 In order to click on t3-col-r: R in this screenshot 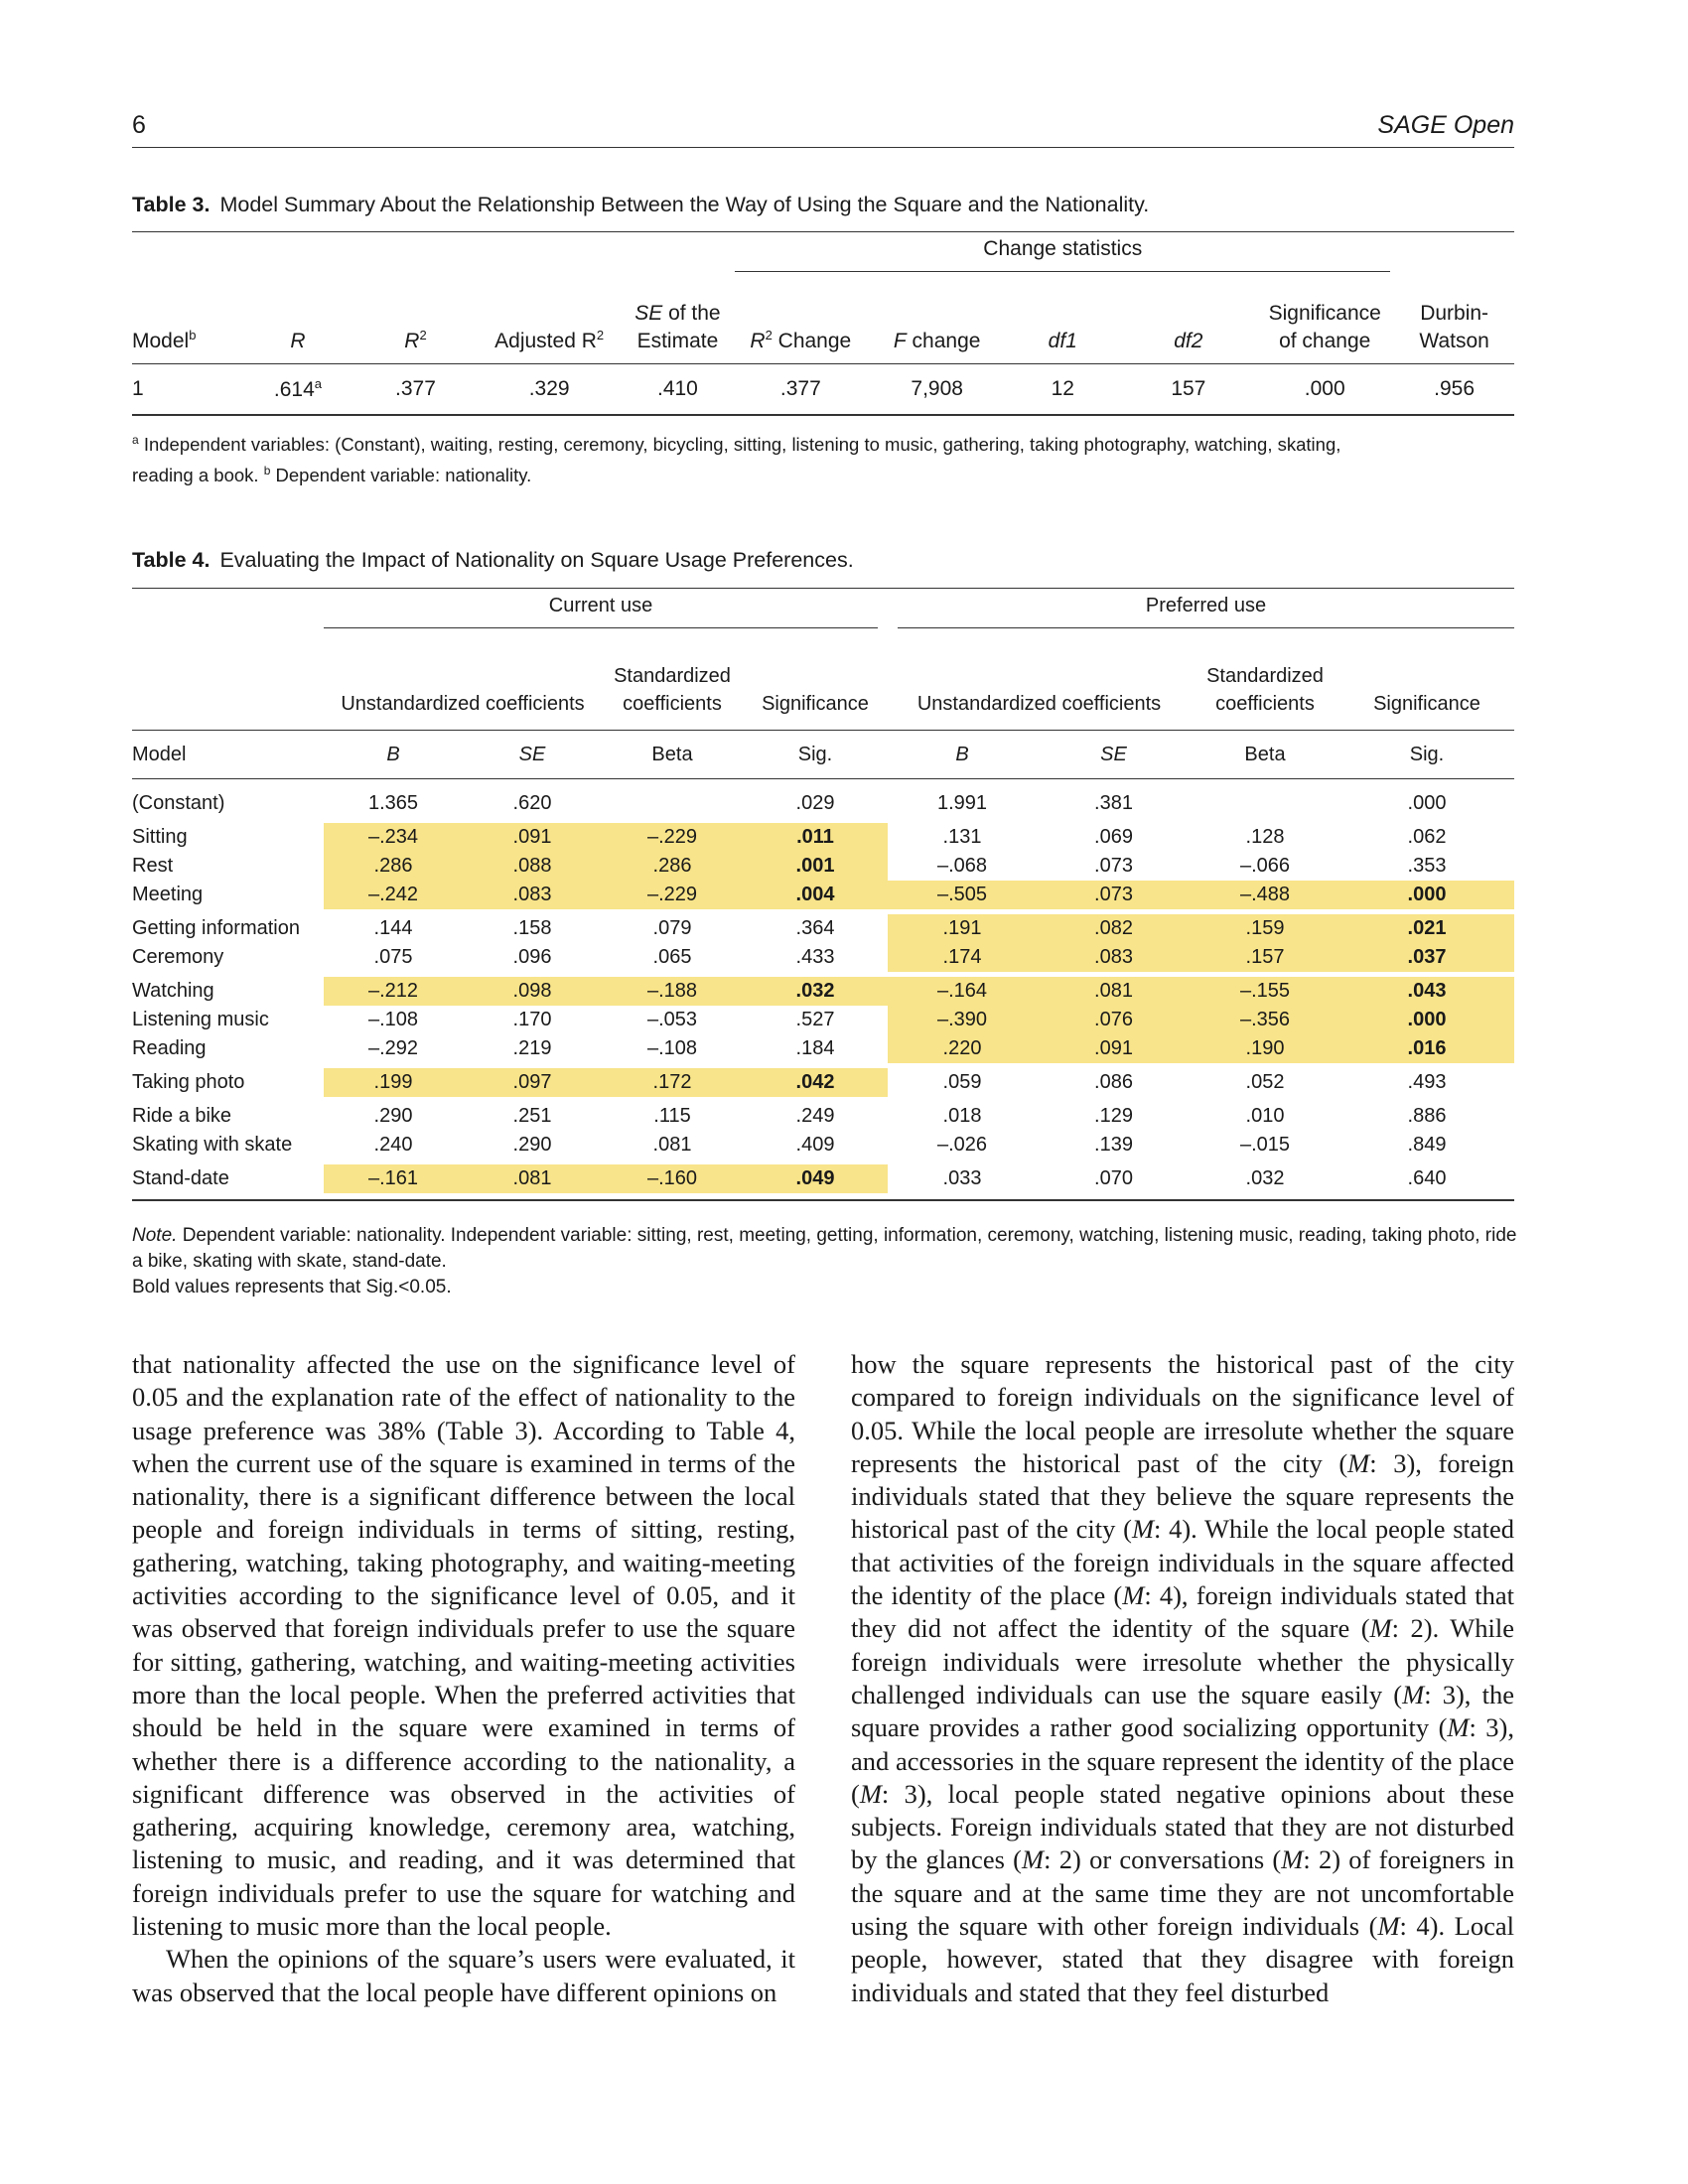, I will do `click(298, 341)`.